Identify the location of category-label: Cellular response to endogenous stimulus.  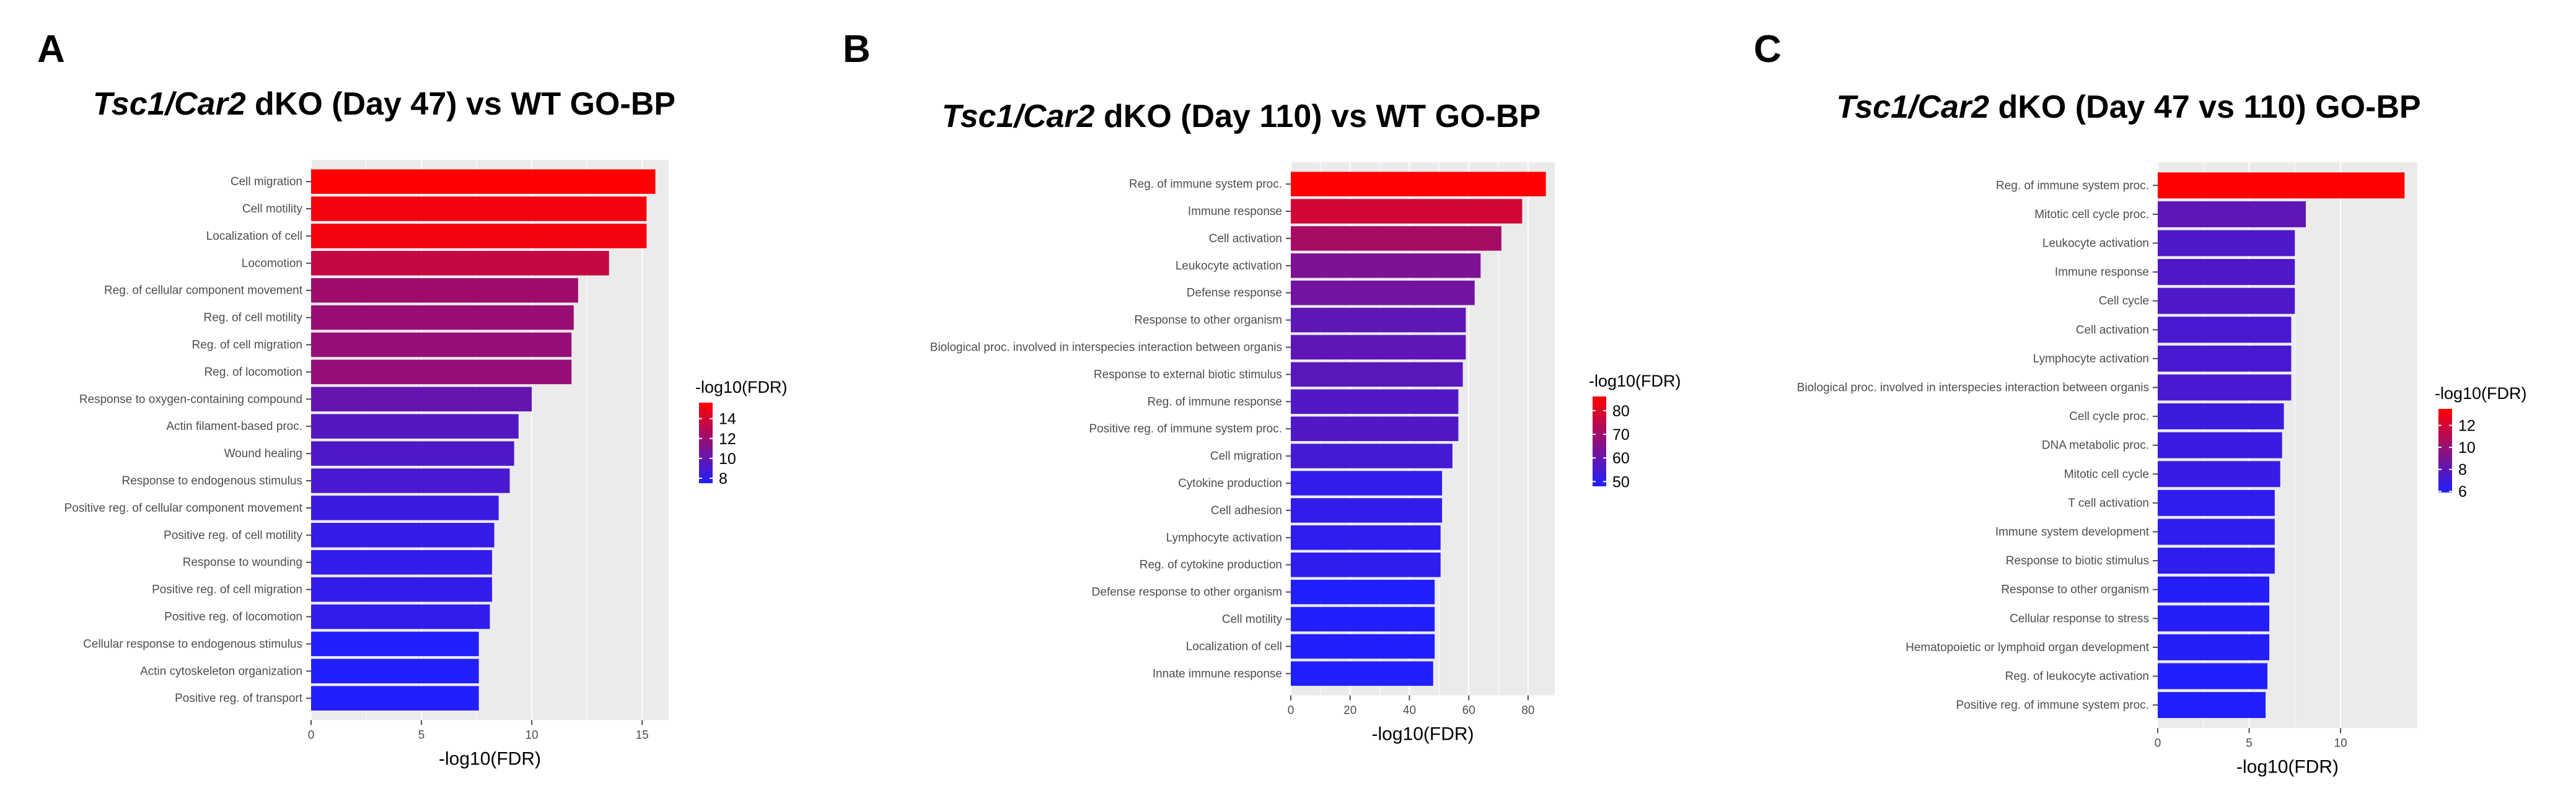
(193, 643).